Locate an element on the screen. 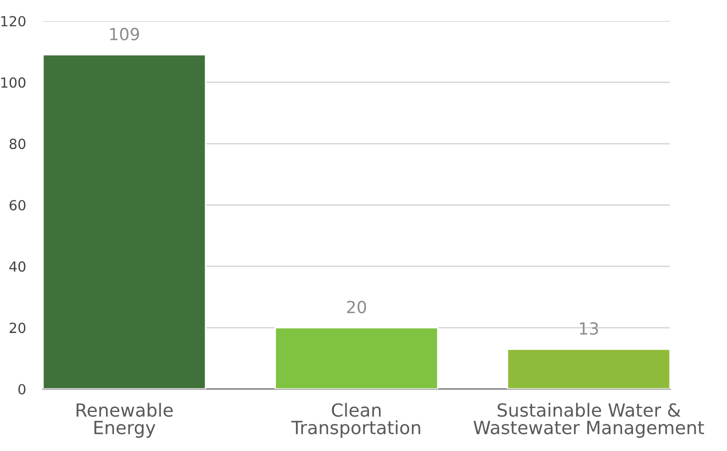  data-label: 20 is located at coordinates (356, 307).